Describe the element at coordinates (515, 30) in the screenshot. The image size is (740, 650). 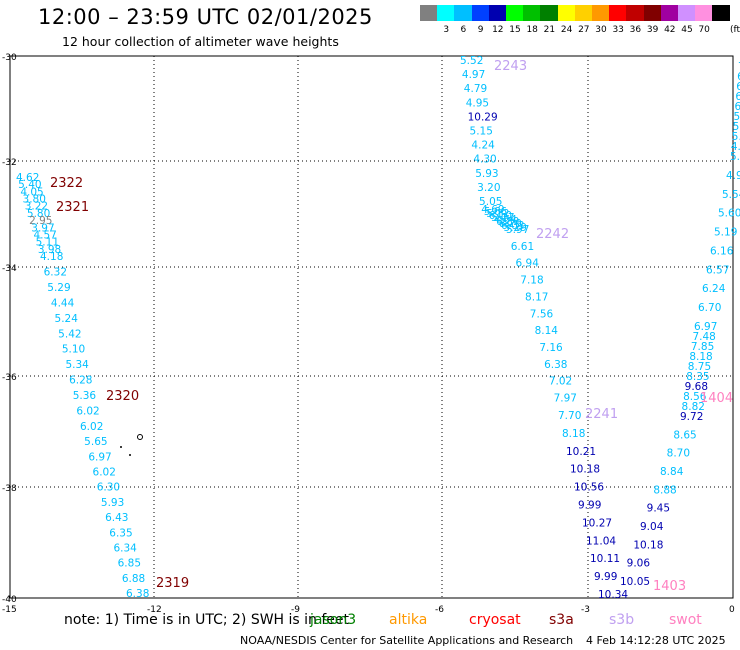
I see `legend-tick-label: 15` at that location.